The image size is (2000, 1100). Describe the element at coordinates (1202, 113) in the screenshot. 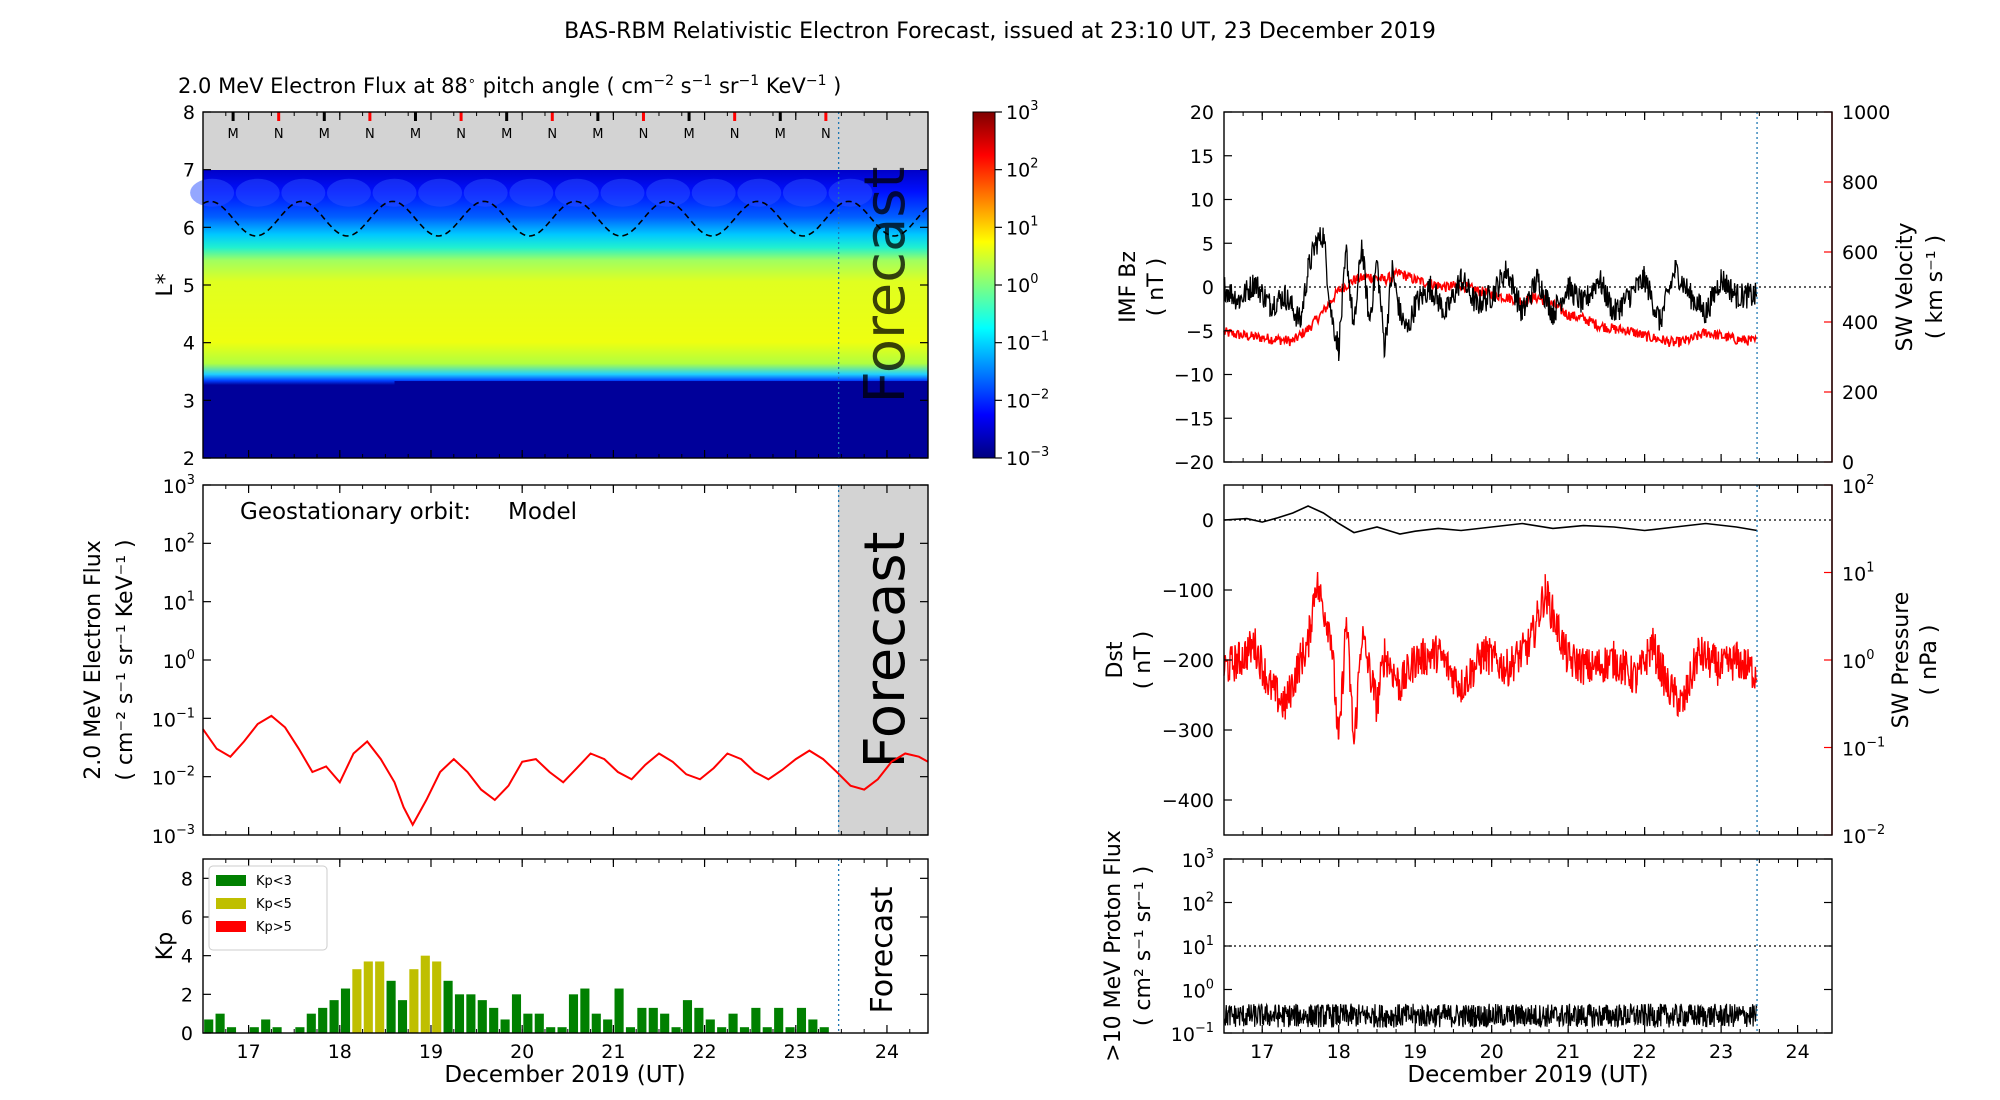

I see `y-tick-label: 20` at that location.